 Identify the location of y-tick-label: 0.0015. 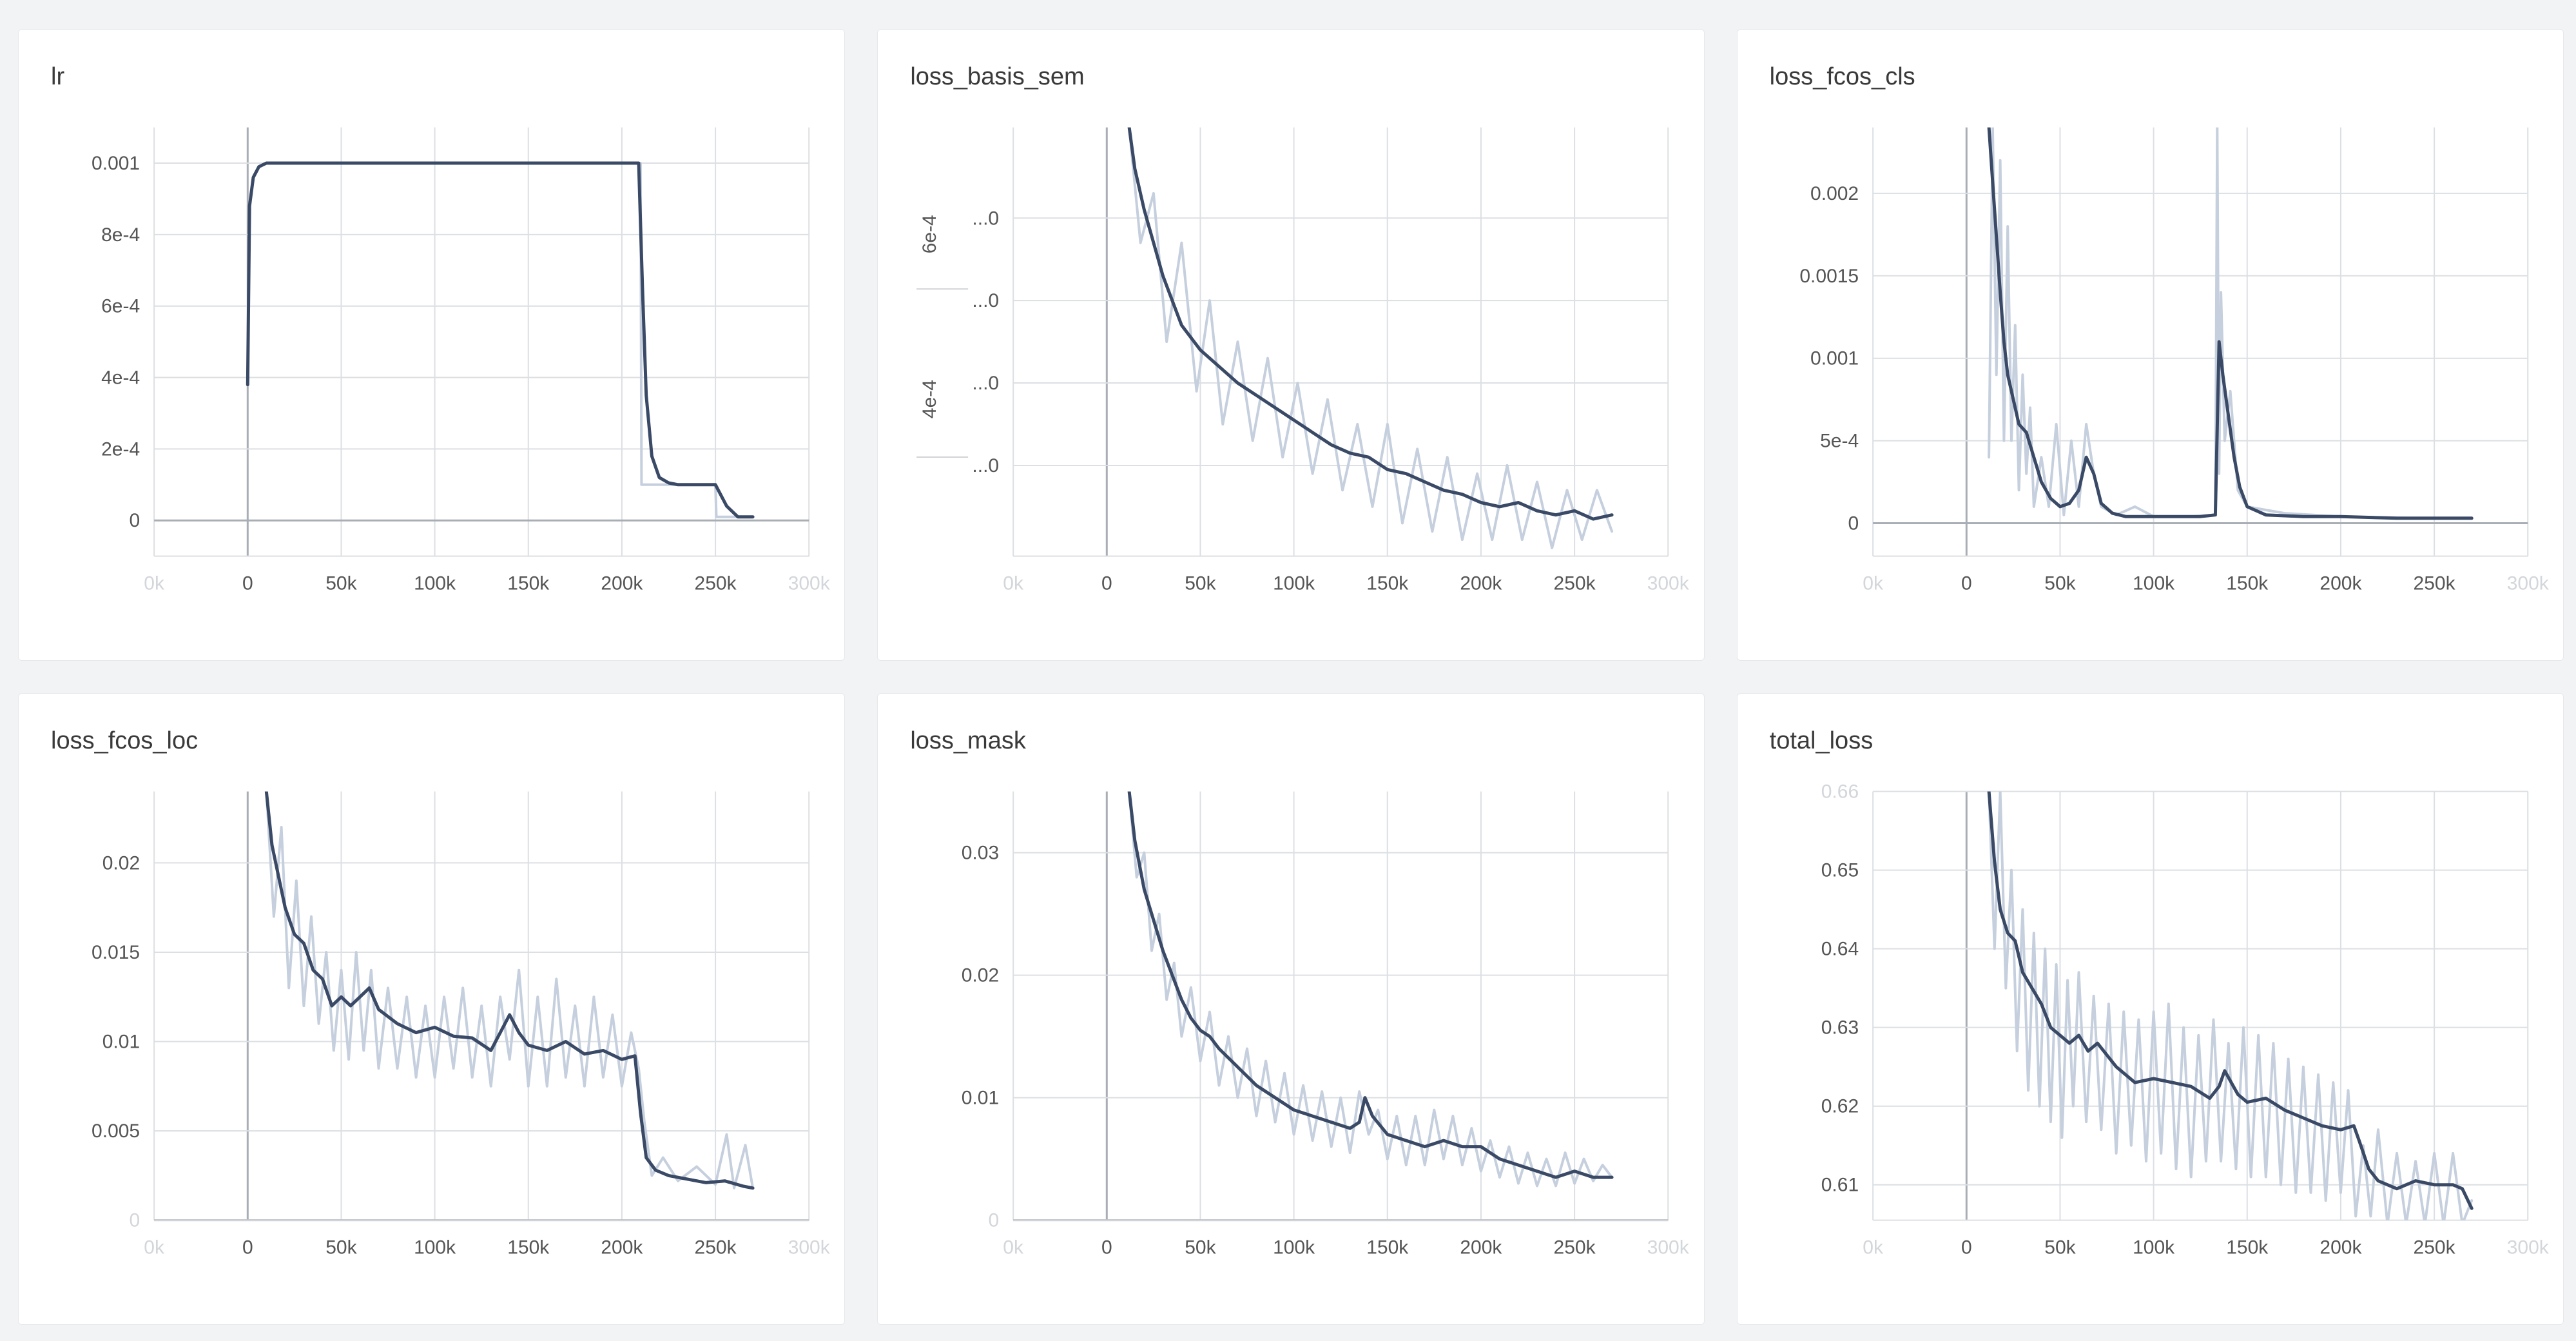
(1829, 276).